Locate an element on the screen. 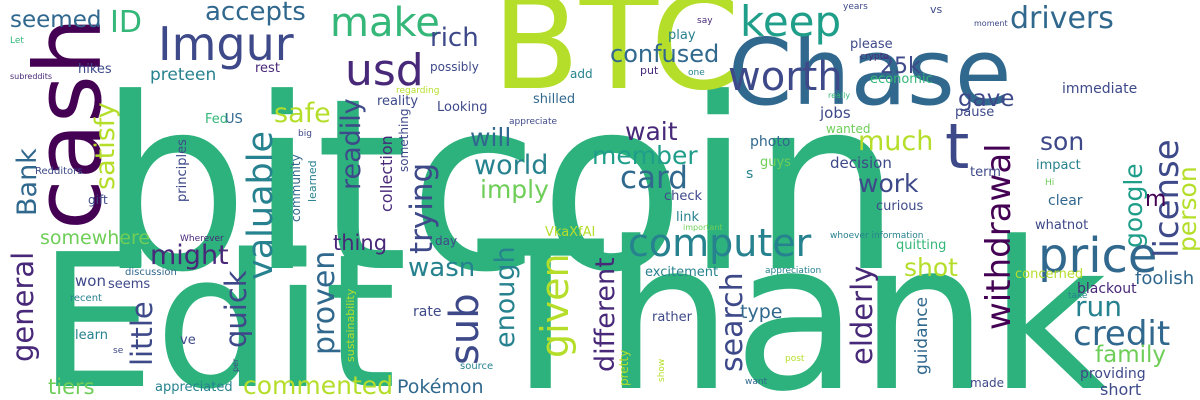  word: subreddits is located at coordinates (31, 76).